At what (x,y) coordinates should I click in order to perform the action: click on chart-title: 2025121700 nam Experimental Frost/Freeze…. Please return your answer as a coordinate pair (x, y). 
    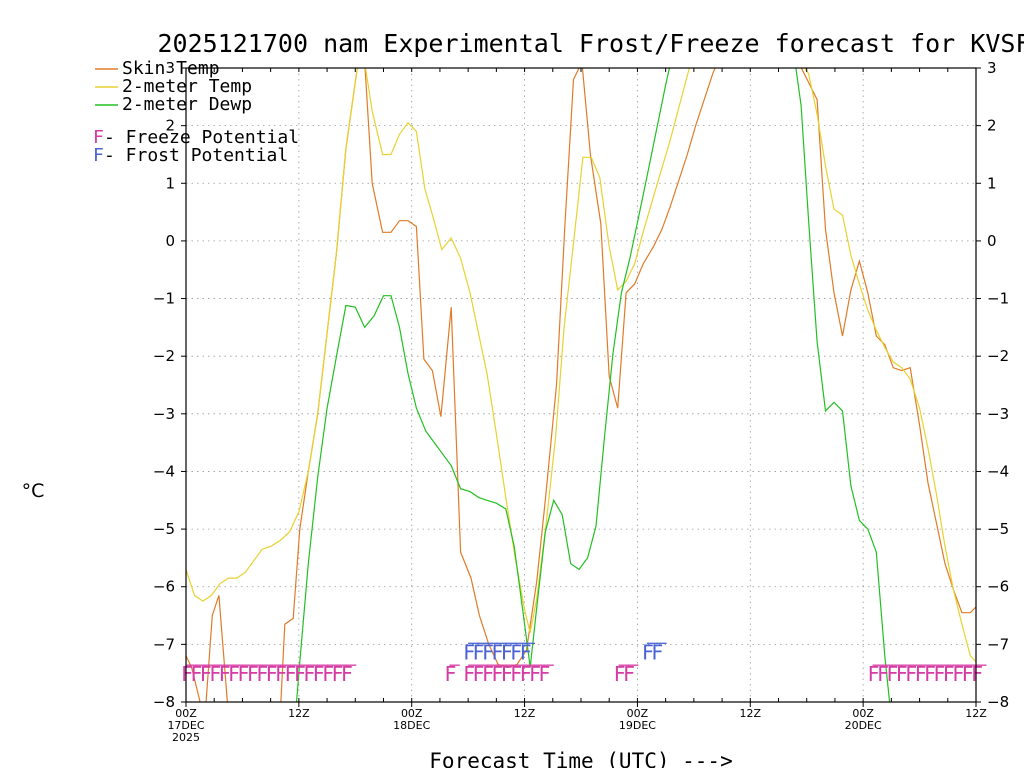
    Looking at the image, I should click on (591, 43).